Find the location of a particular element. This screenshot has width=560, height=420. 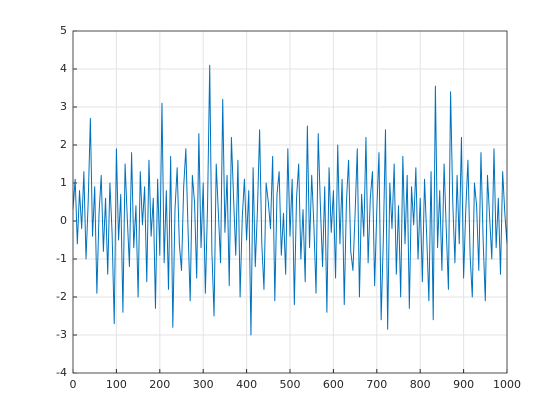

y-tick-label: -3 is located at coordinates (61, 334).